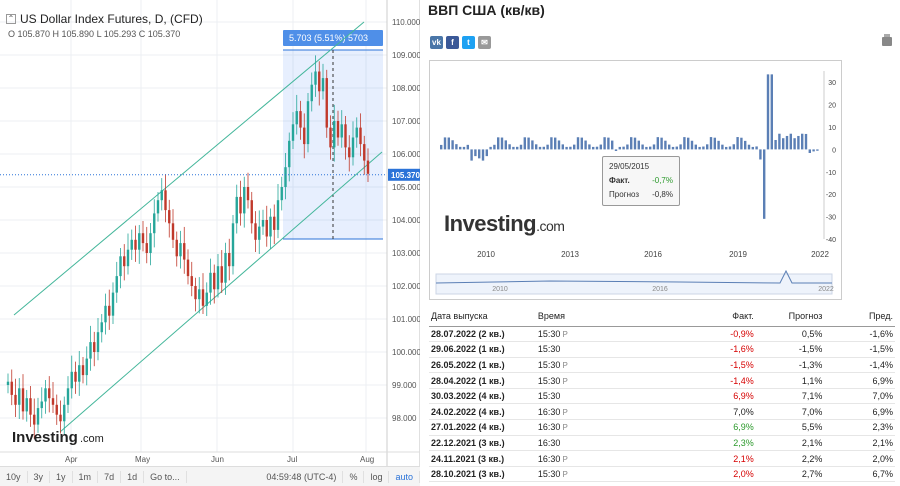  What do you see at coordinates (662, 365) in the screenshot?
I see `table-row: 26.05.2022 (1 кв.) 15:30 P -1,5% -1,3% -1,4%` at bounding box center [662, 365].